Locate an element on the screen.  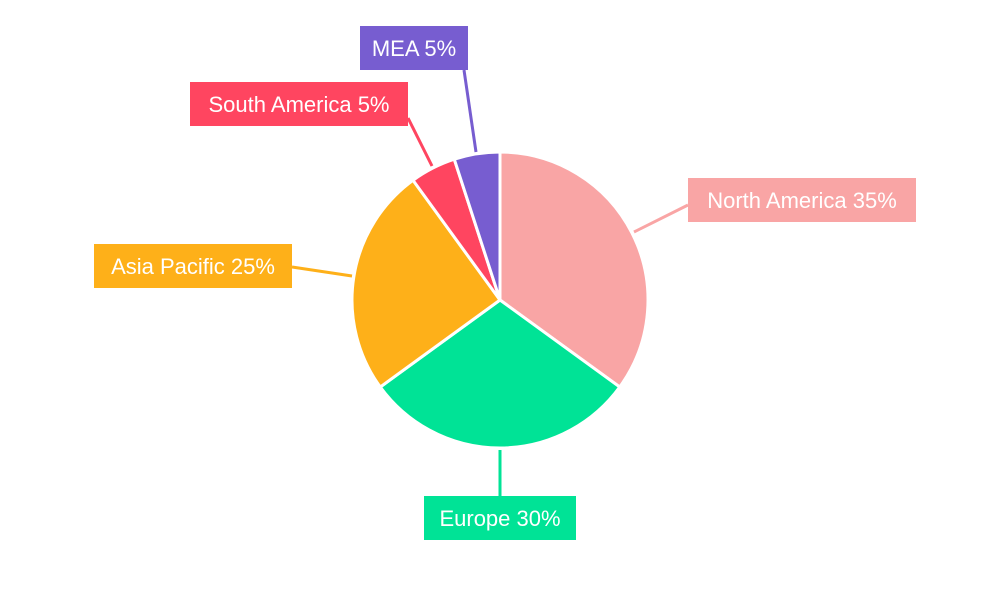
pie-slice-north-america is located at coordinates (574, 270).